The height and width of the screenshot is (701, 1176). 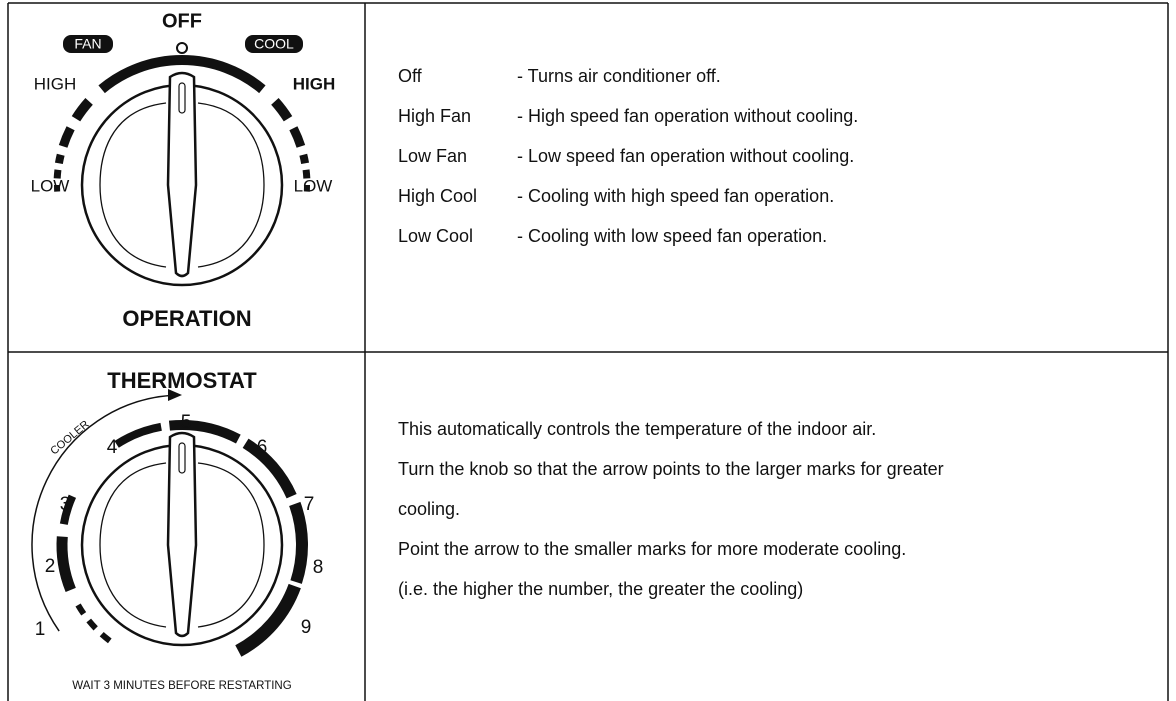 I want to click on fan-label: FAN, so click(x=87, y=44).